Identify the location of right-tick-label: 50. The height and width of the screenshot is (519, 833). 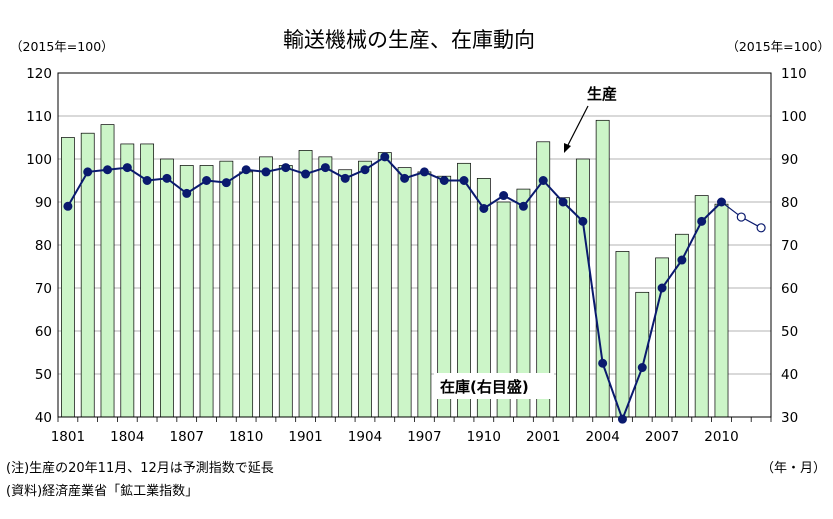
(789, 332).